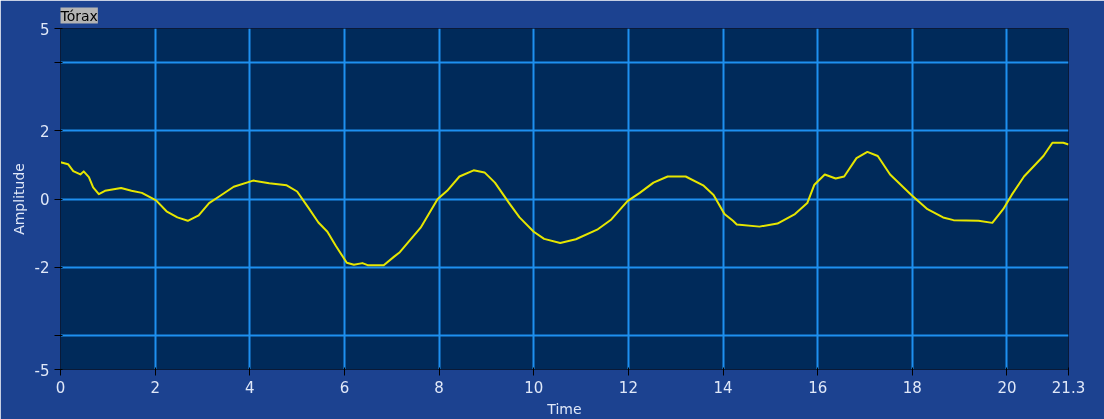 The width and height of the screenshot is (1104, 419). Describe the element at coordinates (344, 387) in the screenshot. I see `x-tick-label: 6` at that location.